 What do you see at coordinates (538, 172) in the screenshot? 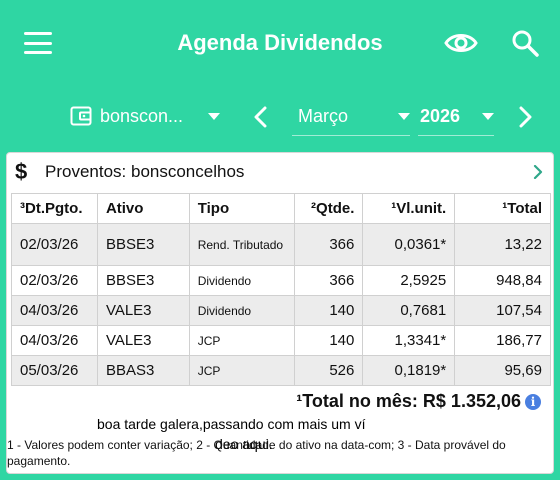
I see `chevron-right-icon` at bounding box center [538, 172].